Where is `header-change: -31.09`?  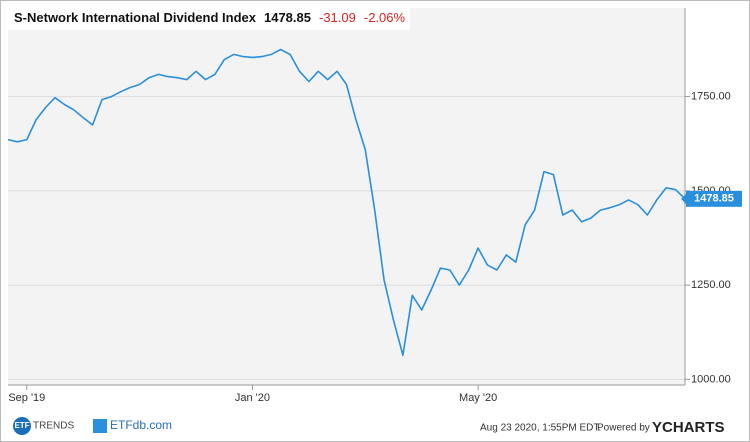
header-change: -31.09 is located at coordinates (337, 17).